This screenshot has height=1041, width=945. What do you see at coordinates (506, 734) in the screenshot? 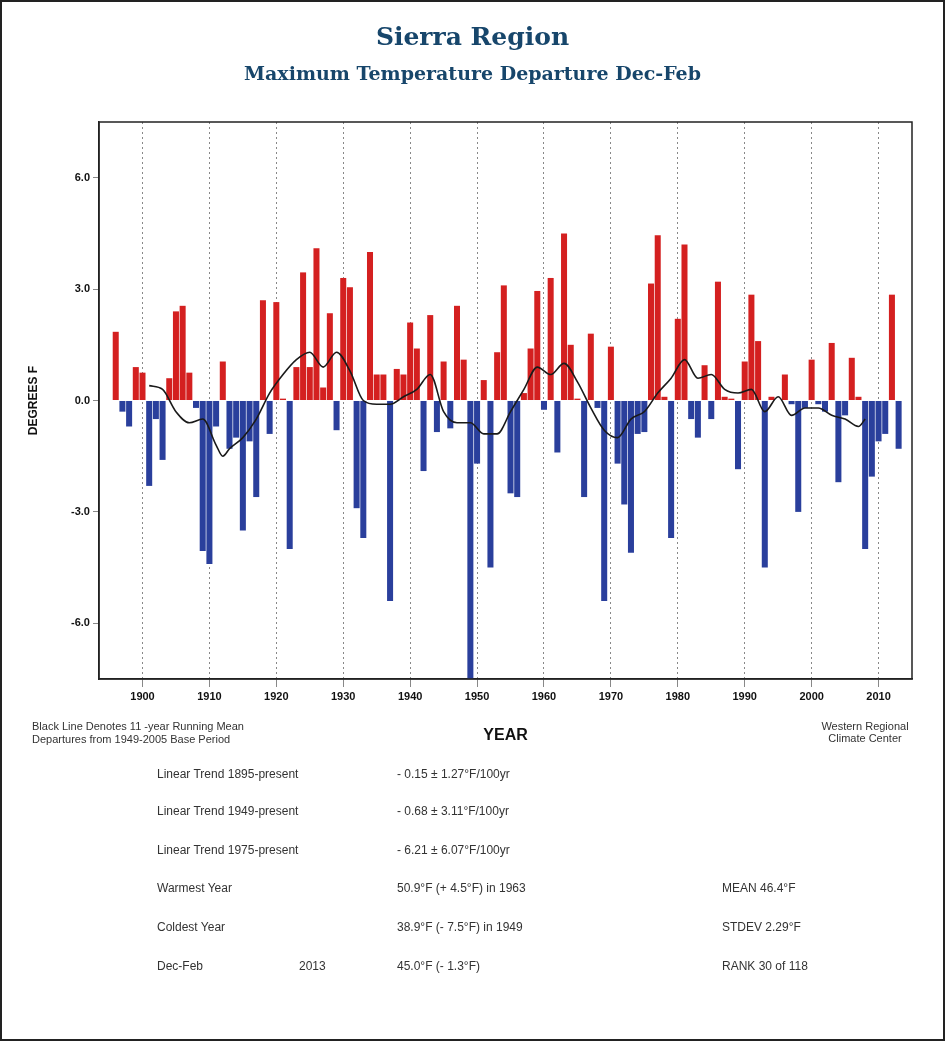
I see `x-axis-title: YEAR` at bounding box center [506, 734].